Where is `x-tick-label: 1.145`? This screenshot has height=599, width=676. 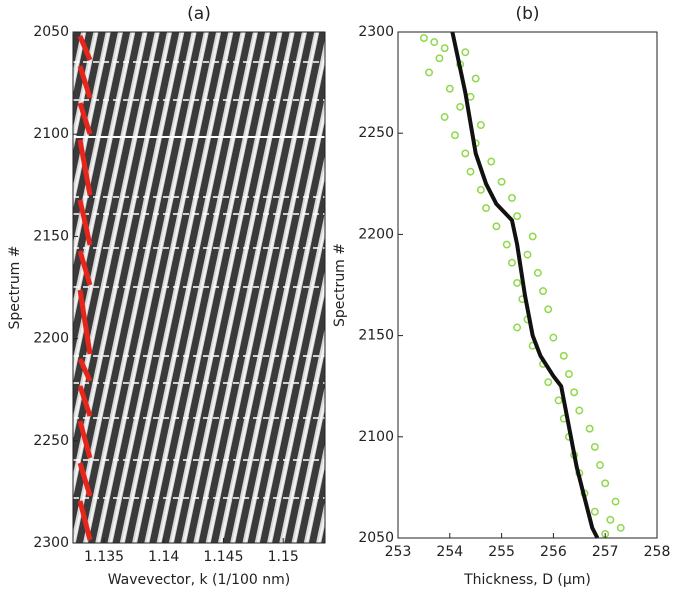
x-tick-label: 1.145 is located at coordinates (223, 557).